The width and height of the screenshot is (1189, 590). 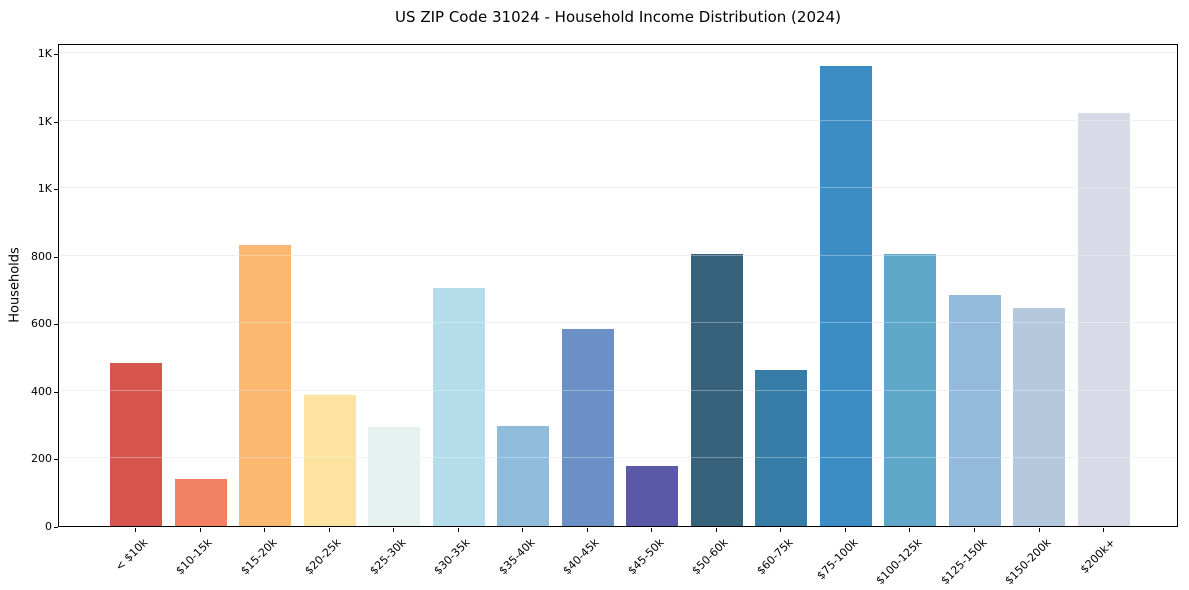 What do you see at coordinates (329, 460) in the screenshot?
I see `bar-20-25k` at bounding box center [329, 460].